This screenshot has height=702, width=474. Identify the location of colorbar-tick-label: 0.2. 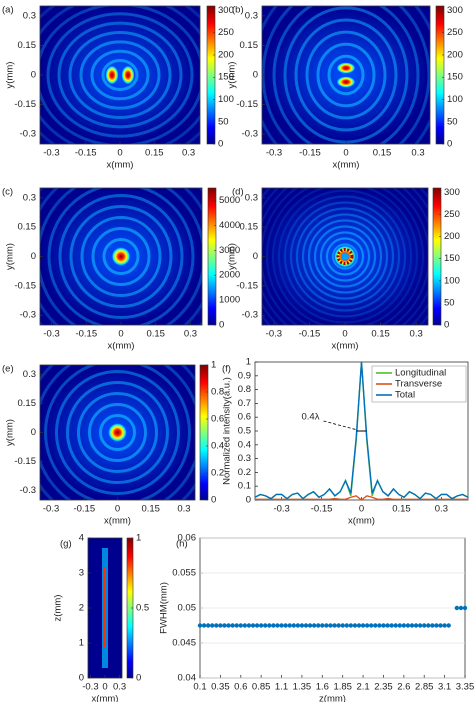
(217, 473).